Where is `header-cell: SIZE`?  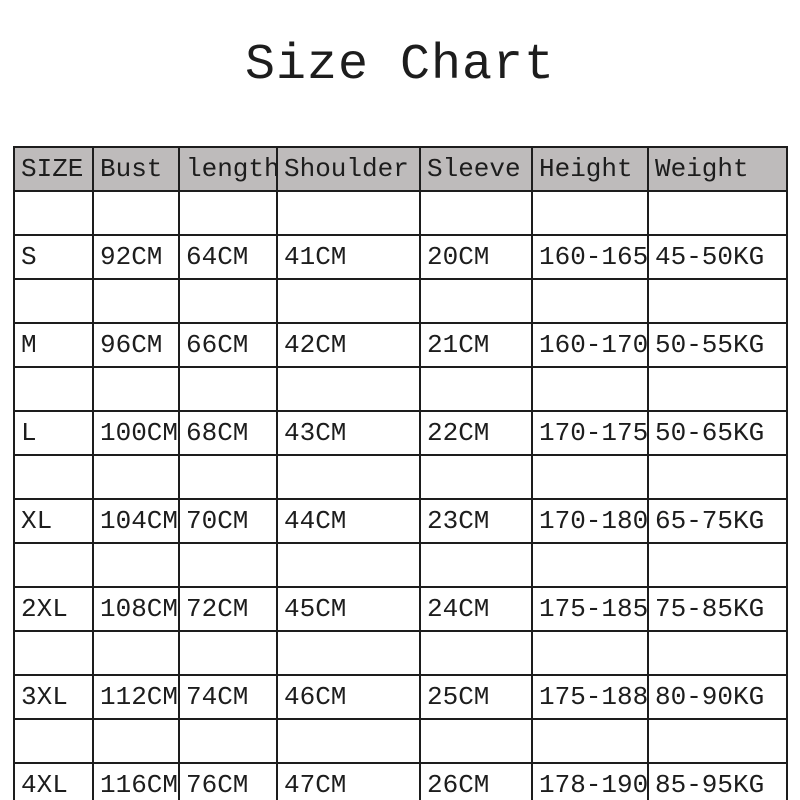
header-cell: SIZE is located at coordinates (53, 169).